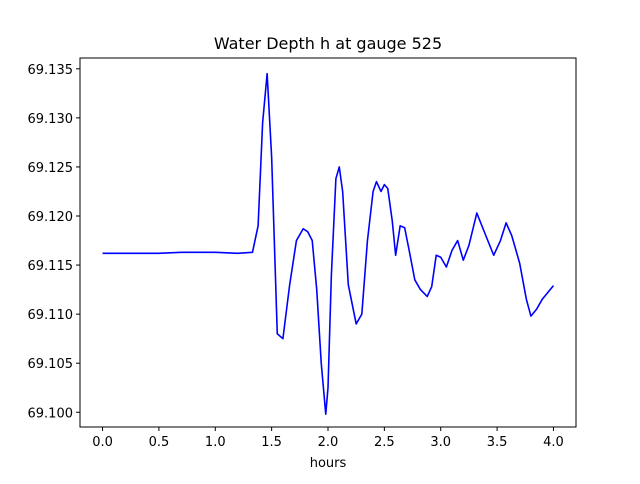 This screenshot has width=640, height=484. I want to click on y-tick-label: 69.110, so click(51, 315).